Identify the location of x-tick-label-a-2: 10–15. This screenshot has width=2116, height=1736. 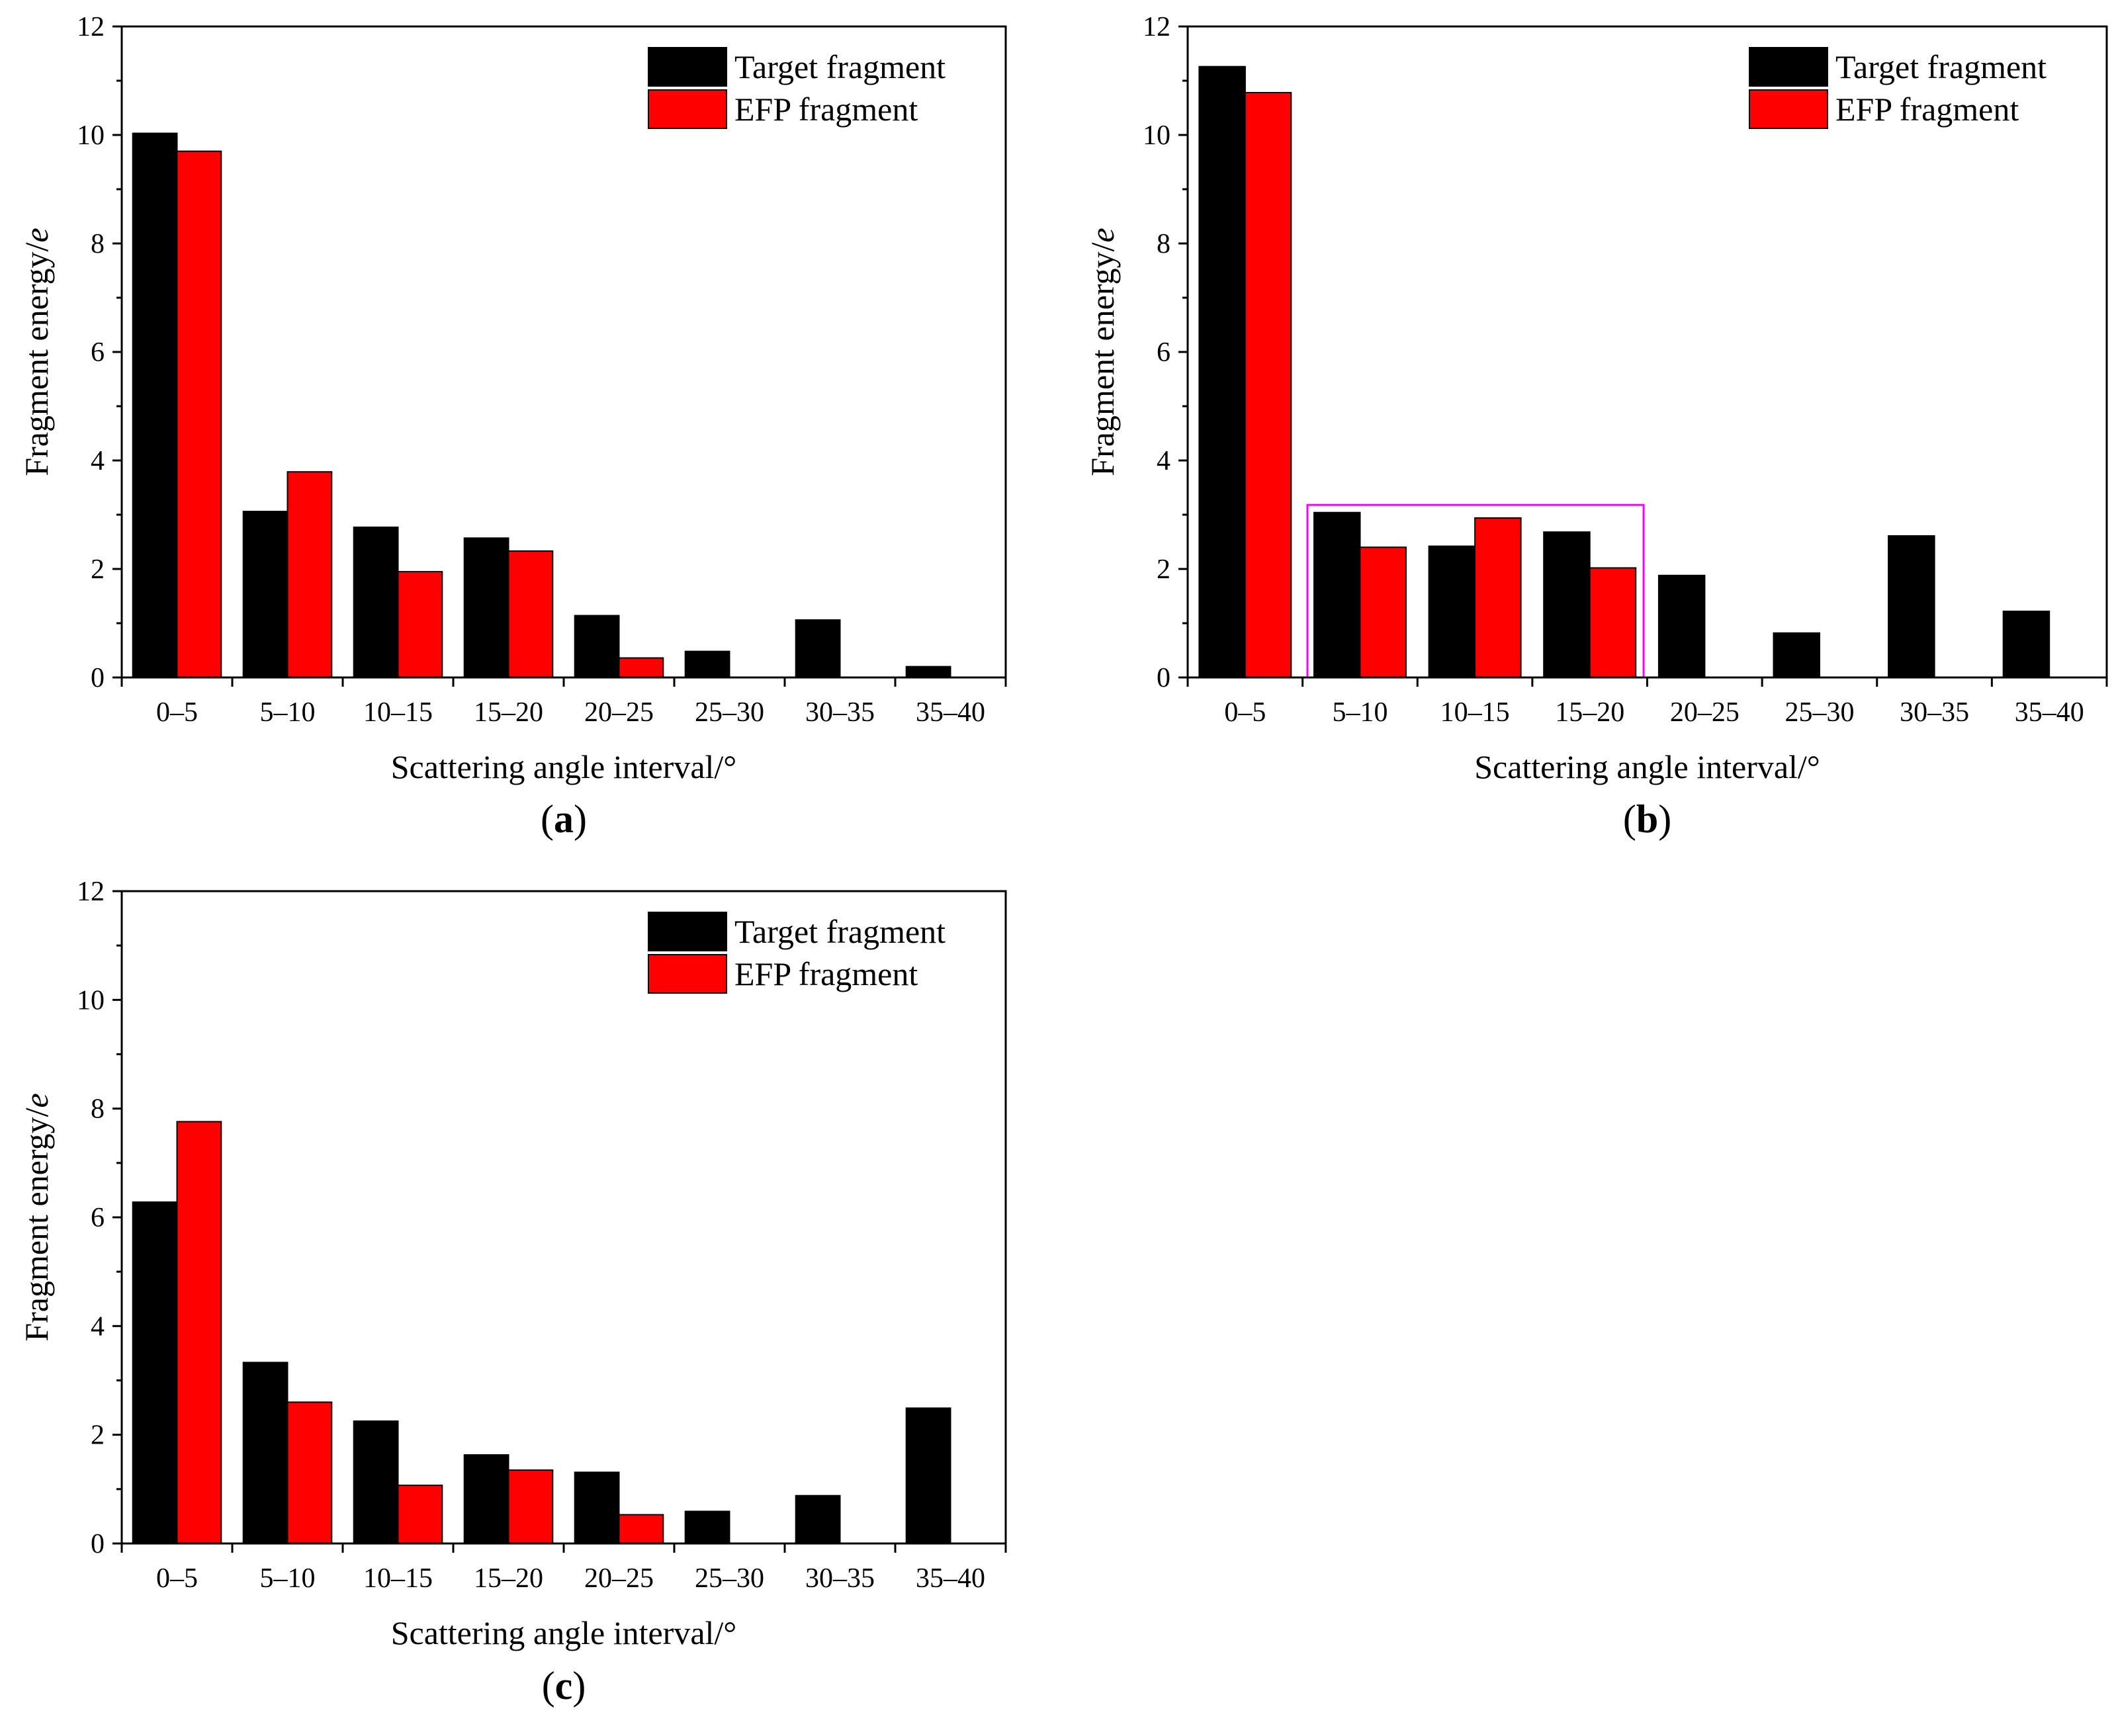
(398, 712).